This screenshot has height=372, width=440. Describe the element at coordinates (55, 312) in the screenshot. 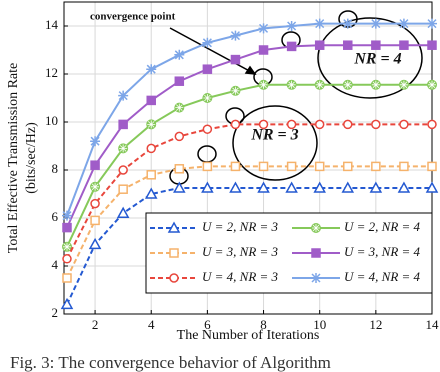

I see `y-tick-label: 2` at that location.